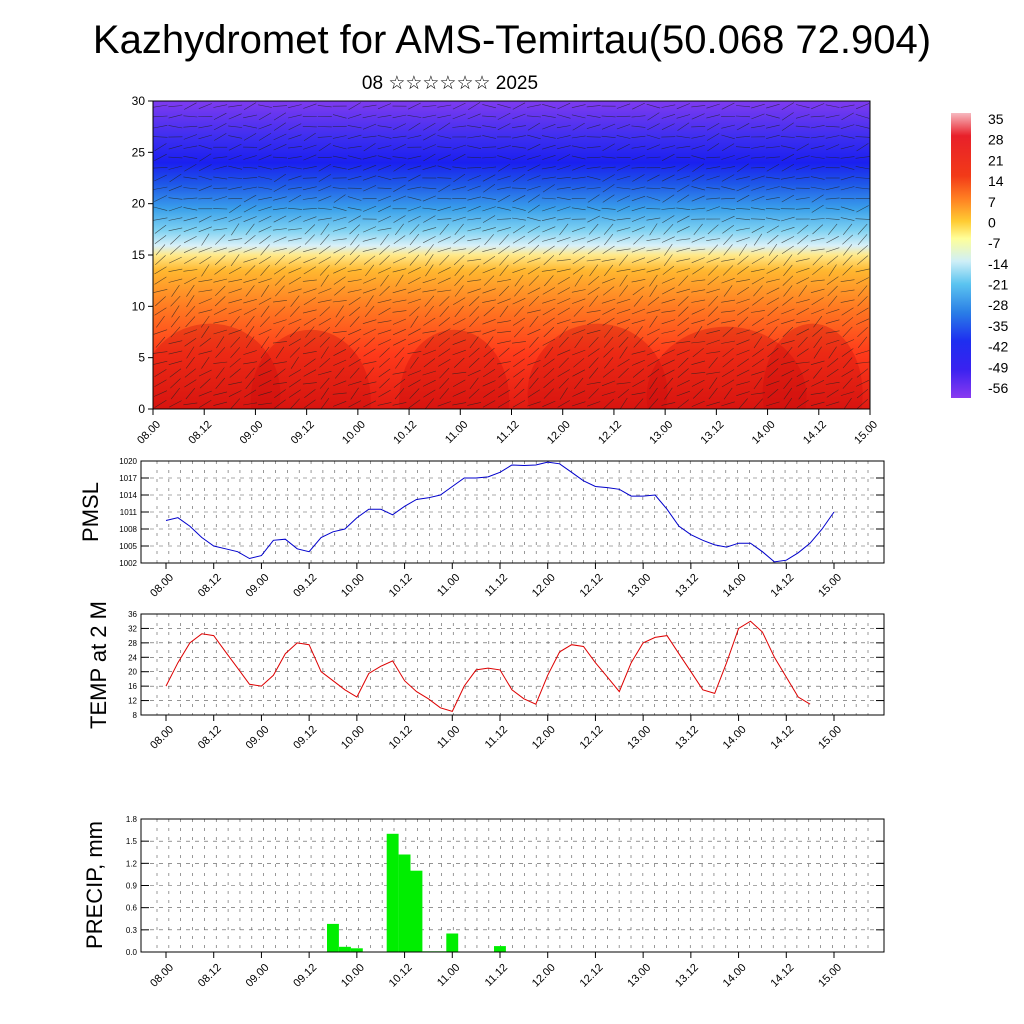 Image resolution: width=1024 pixels, height=1024 pixels. What do you see at coordinates (149, 433) in the screenshot?
I see `time-tick-label: 08.00` at bounding box center [149, 433].